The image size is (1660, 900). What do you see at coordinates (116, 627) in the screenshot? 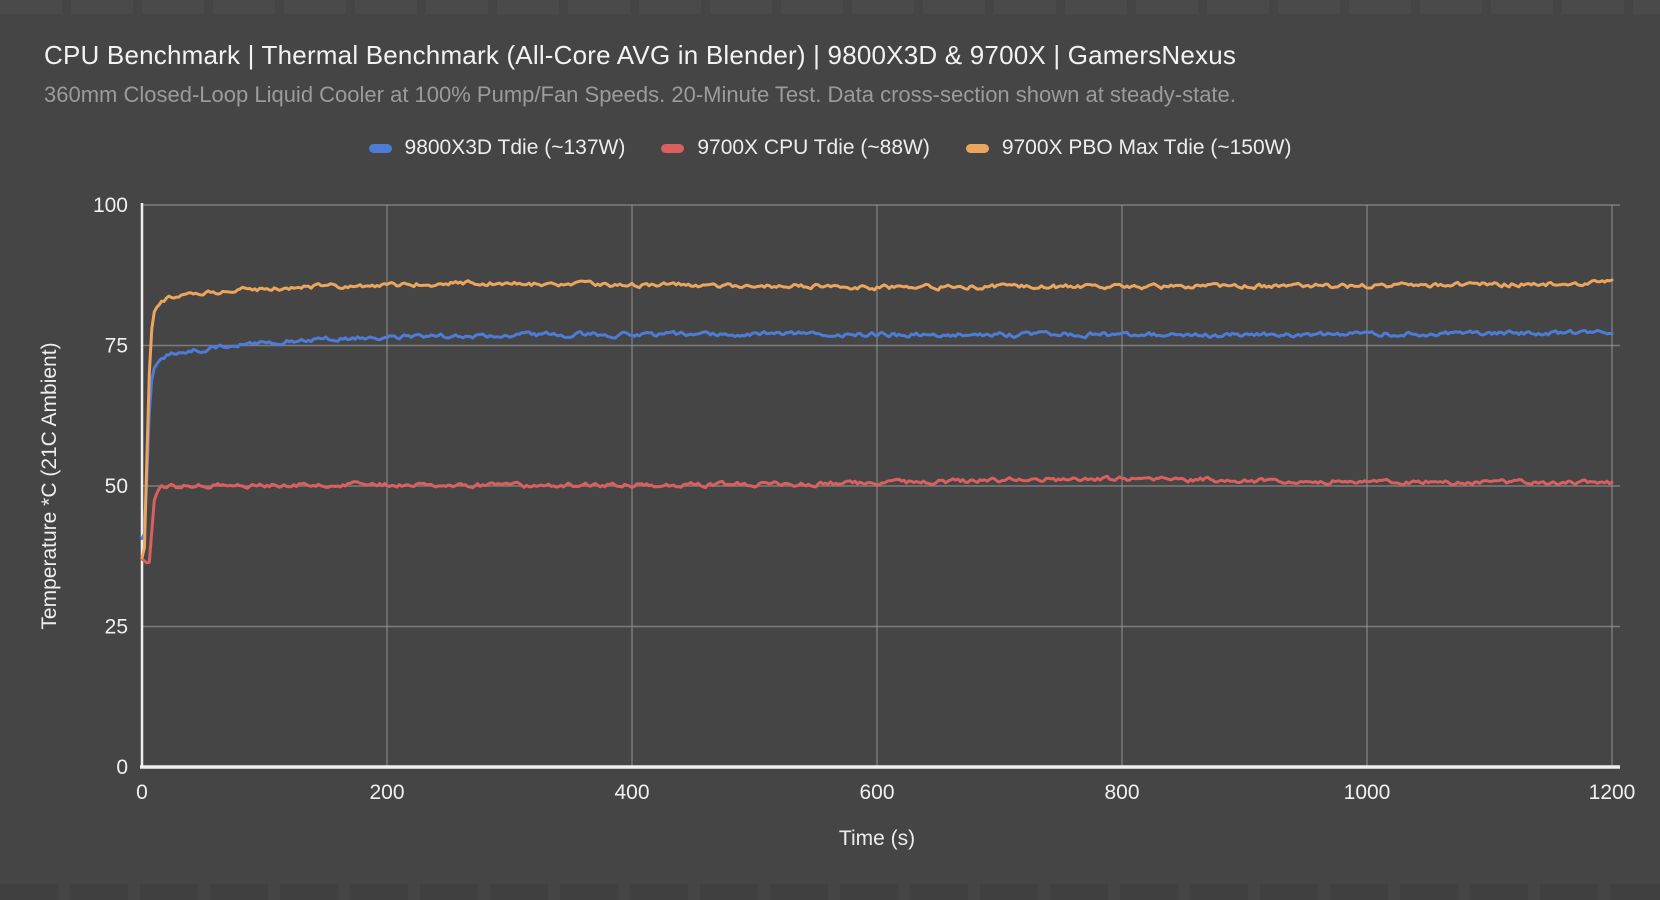
I see `y-tick-label-25: 25` at bounding box center [116, 627].